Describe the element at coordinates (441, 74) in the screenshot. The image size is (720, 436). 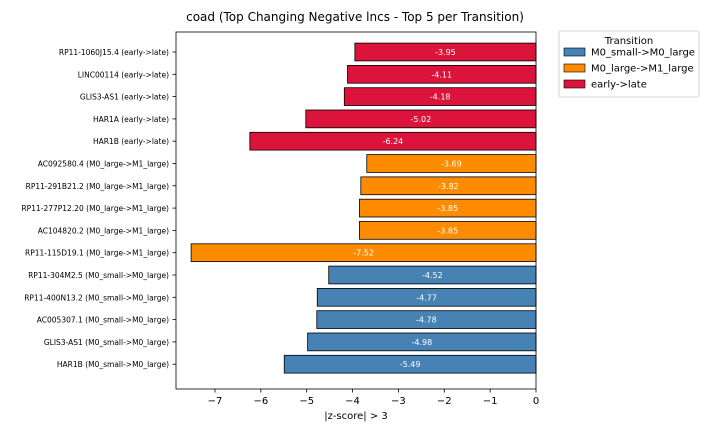
I see `bar-value-label: -4.11` at that location.